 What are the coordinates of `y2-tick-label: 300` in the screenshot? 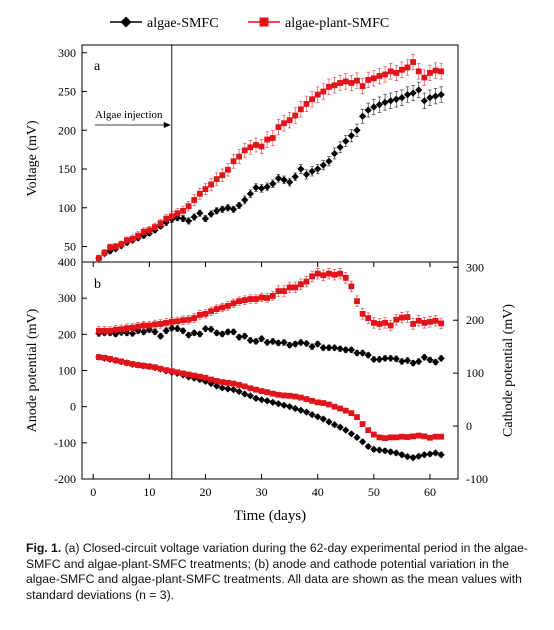 It's located at (475, 267).